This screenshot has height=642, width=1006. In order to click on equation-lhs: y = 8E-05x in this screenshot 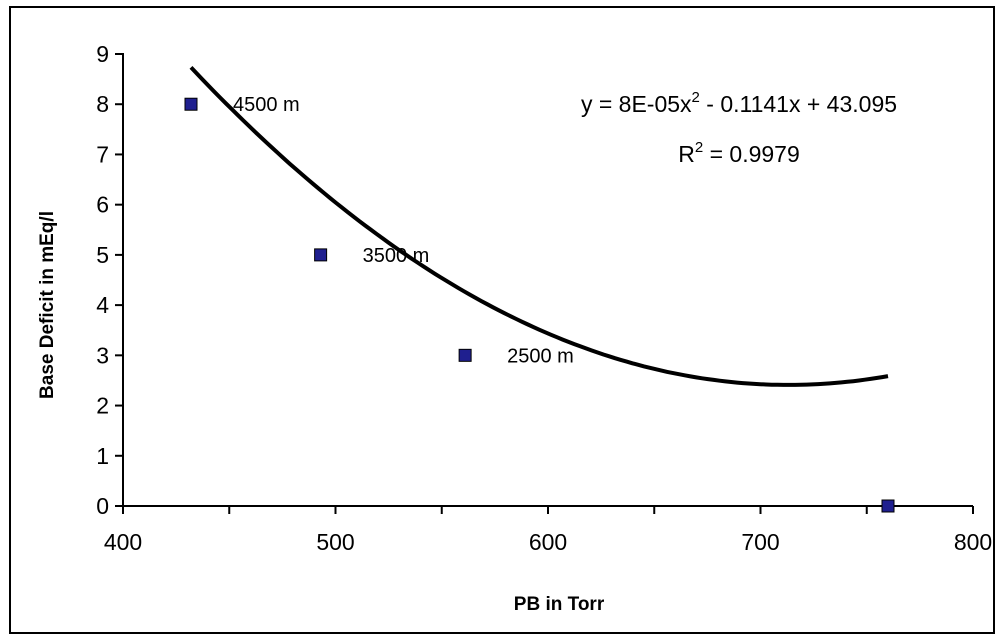, I will do `click(636, 104)`.